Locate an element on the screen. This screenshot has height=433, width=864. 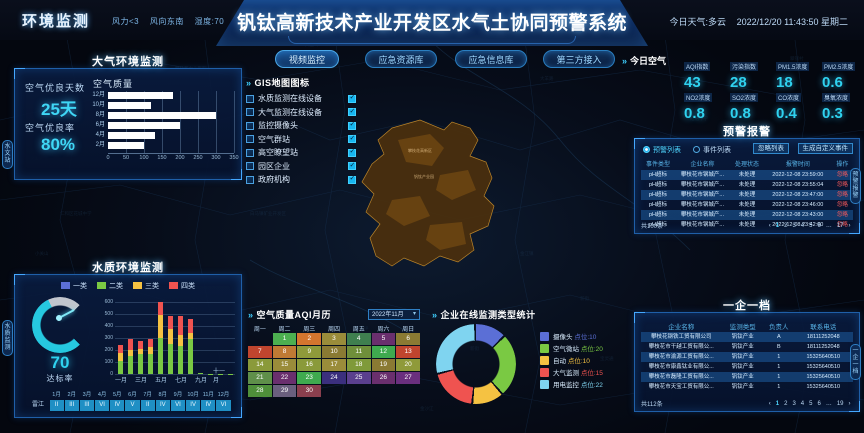
calendar-day-cell: 16 is located at coordinates (309, 365).